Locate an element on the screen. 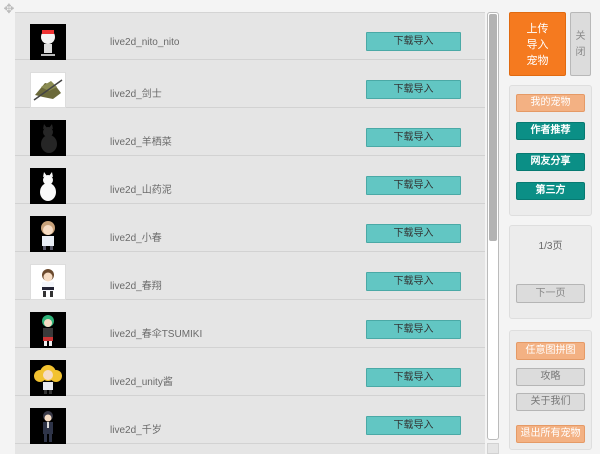 Image resolution: width=600 pixels, height=454 pixels. pagination-panel: 1/3页 下一页 is located at coordinates (550, 272).